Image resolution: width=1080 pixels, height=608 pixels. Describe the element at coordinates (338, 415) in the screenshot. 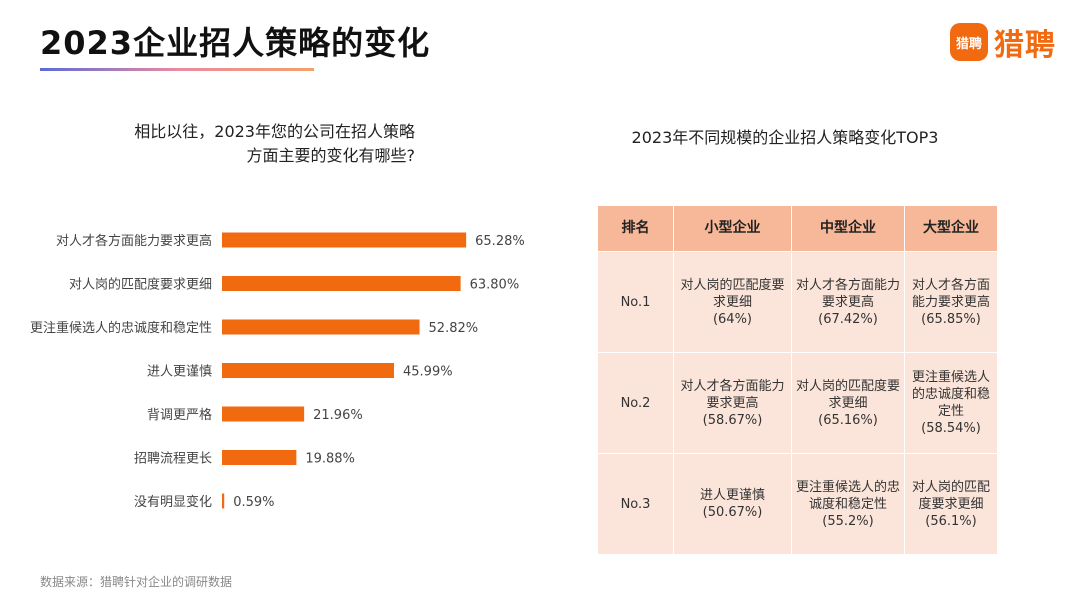

I see `value-label: 21.96%` at that location.